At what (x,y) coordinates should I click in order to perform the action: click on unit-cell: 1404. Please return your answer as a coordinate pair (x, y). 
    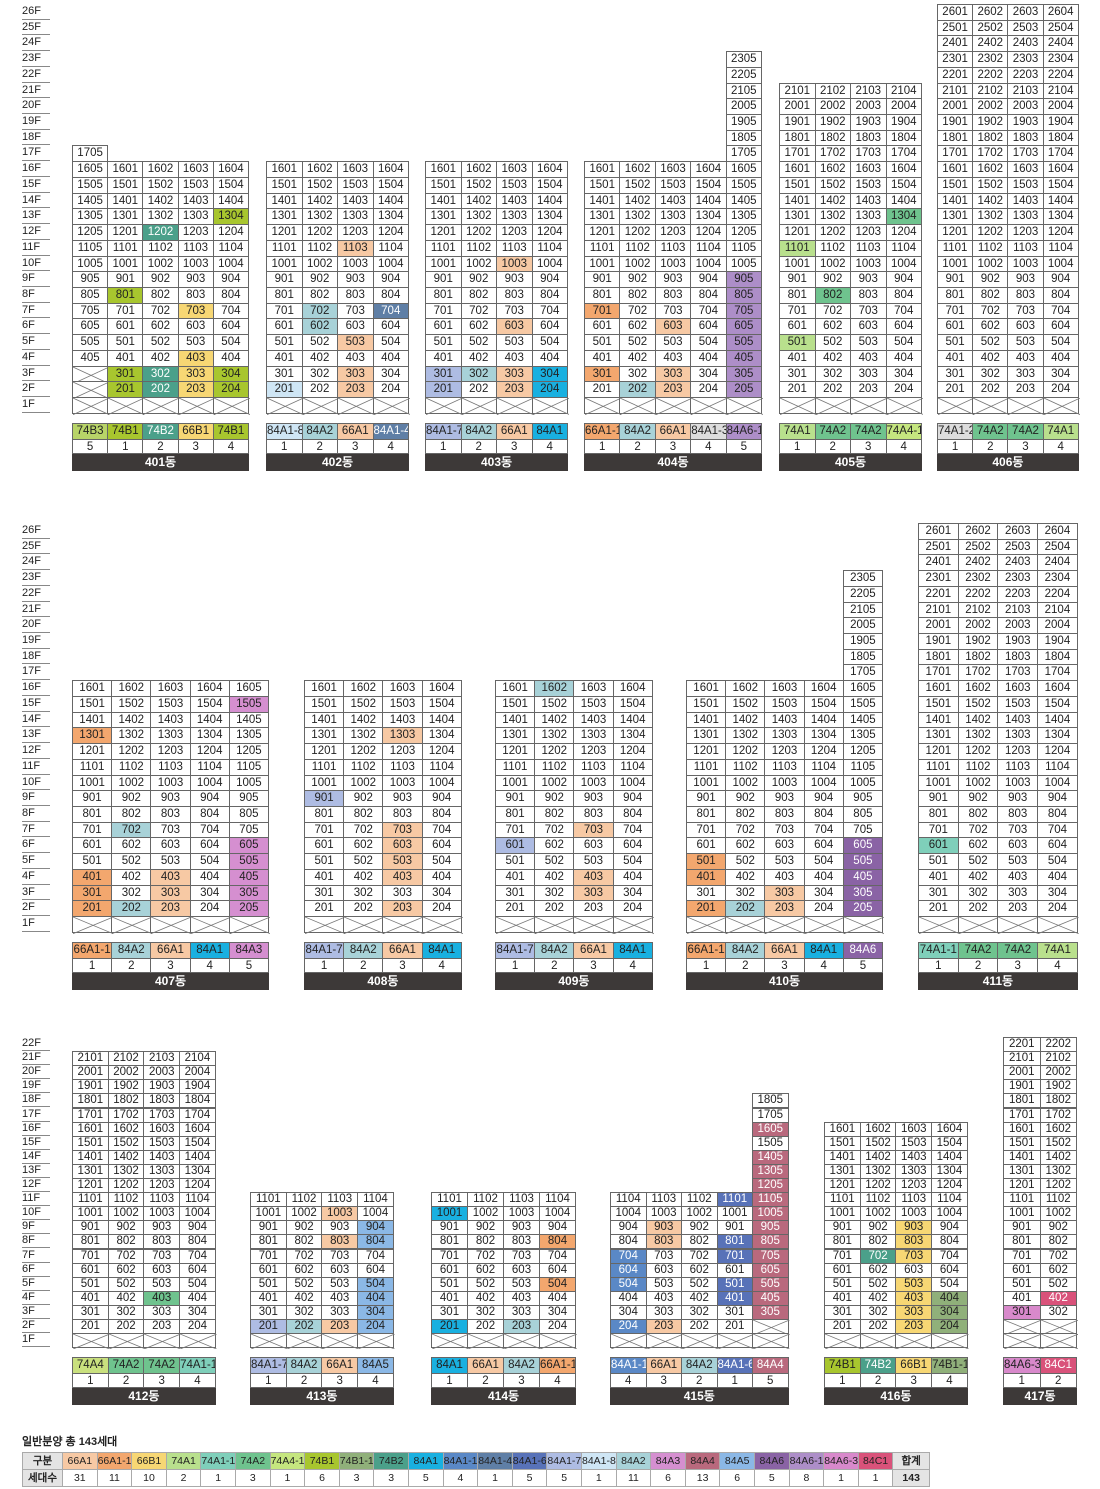
    Looking at the image, I should click on (1060, 201).